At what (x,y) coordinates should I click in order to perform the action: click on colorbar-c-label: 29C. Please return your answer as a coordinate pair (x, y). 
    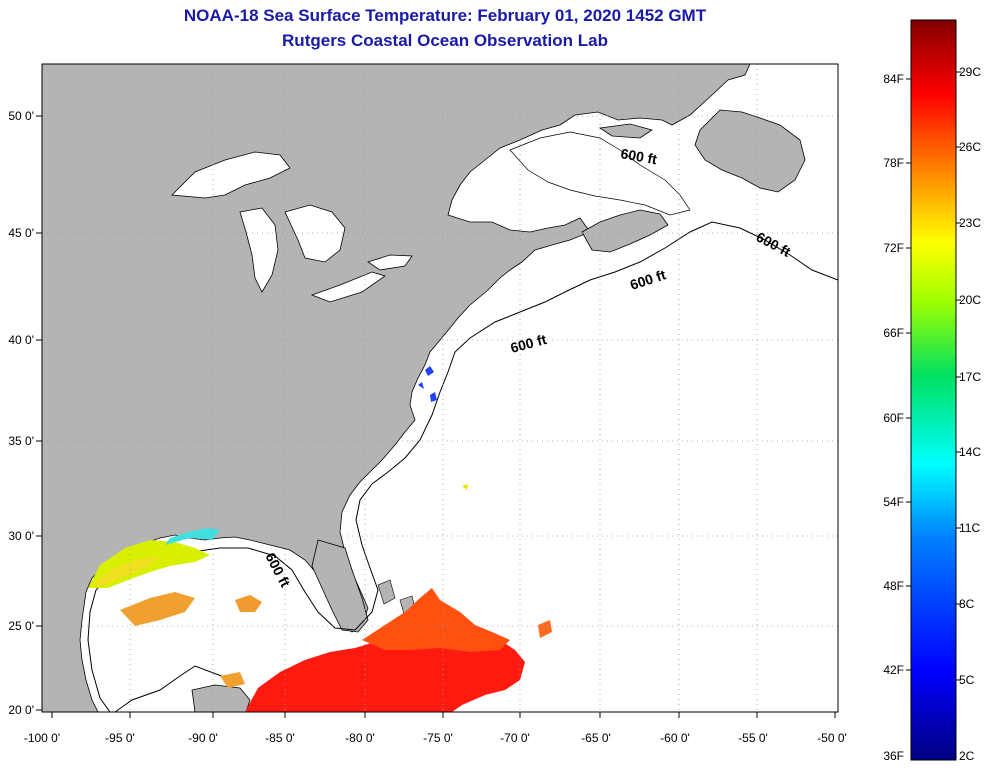
    Looking at the image, I should click on (970, 72).